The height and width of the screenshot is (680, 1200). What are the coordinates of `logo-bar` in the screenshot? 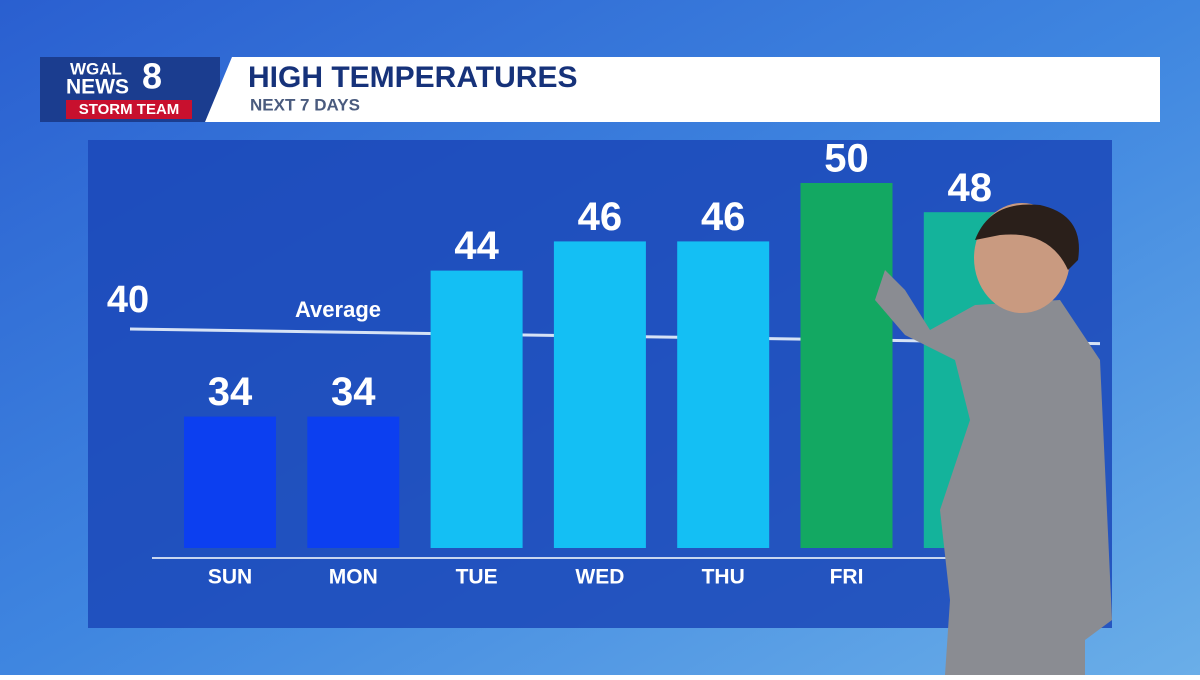 It's located at (129, 109).